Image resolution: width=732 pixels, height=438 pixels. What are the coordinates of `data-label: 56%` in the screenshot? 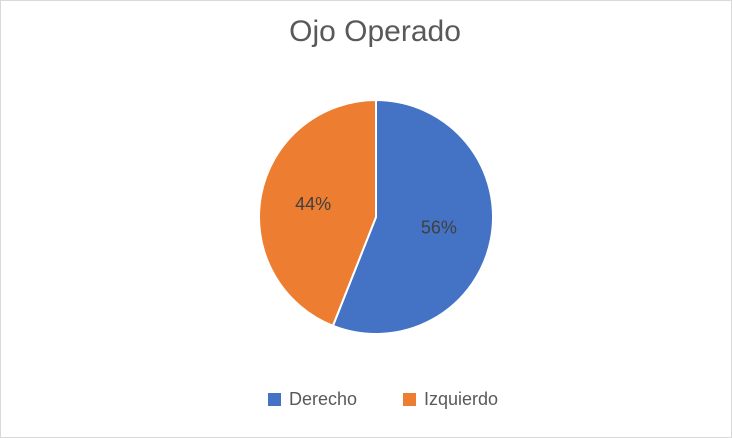 It's located at (439, 228).